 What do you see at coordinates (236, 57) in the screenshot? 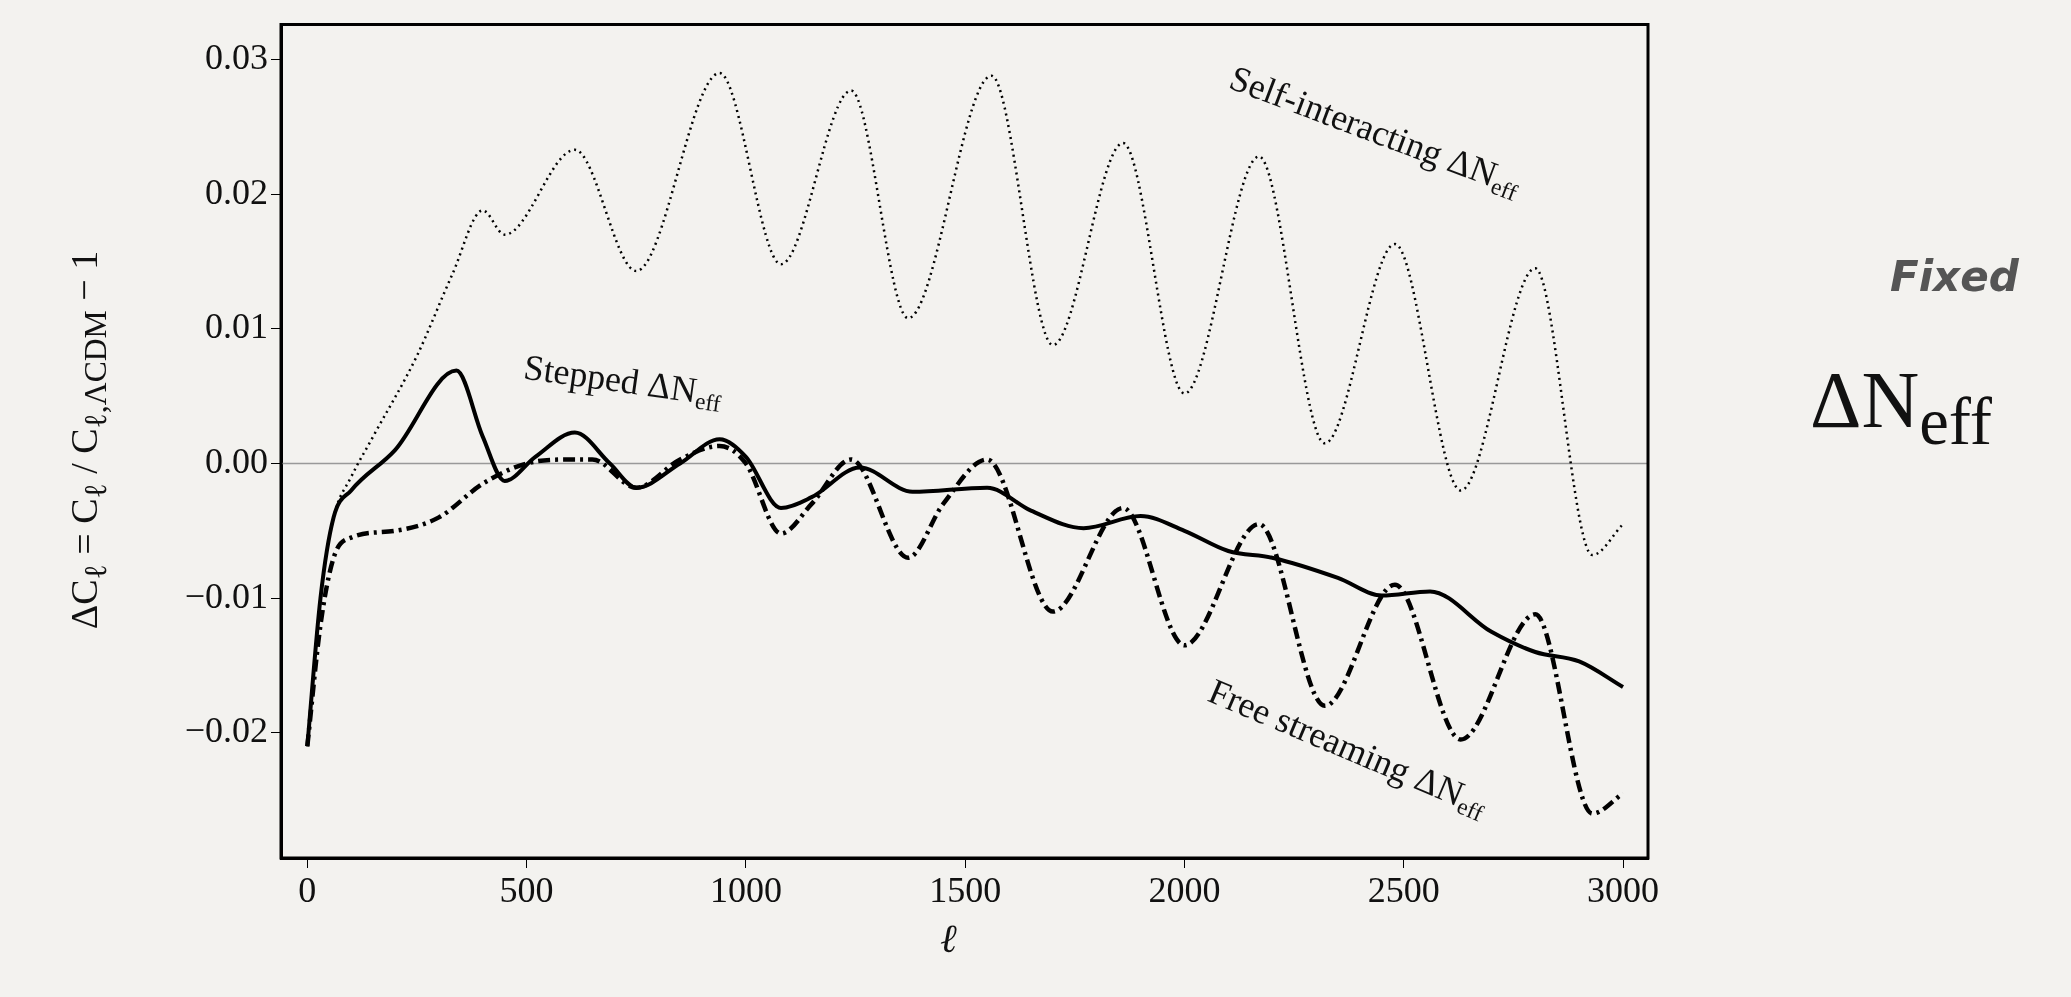
I see `y-tick-label: 0.03` at bounding box center [236, 57].